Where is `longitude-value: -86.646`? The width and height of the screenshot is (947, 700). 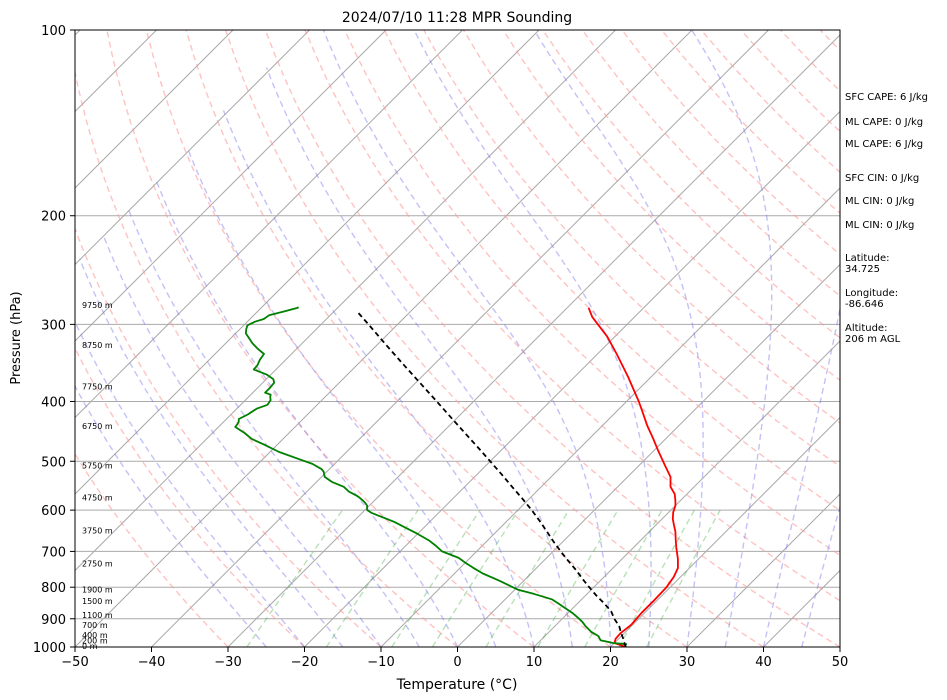
longitude-value: -86.646 is located at coordinates (864, 304).